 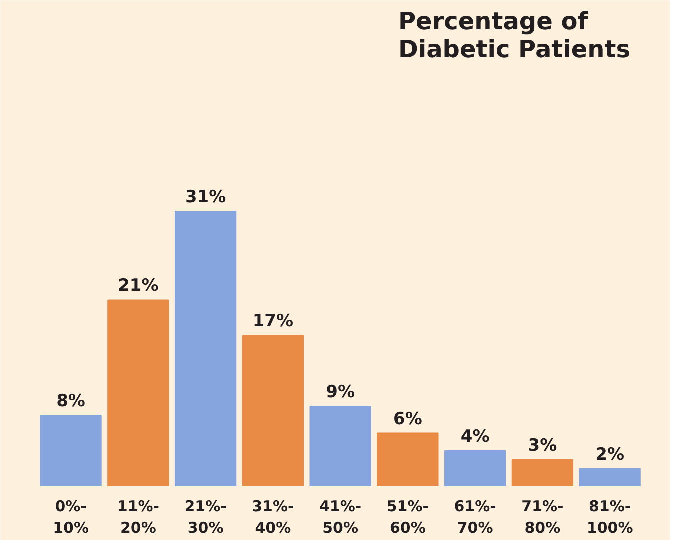 I want to click on data-label: 3%, so click(x=543, y=446).